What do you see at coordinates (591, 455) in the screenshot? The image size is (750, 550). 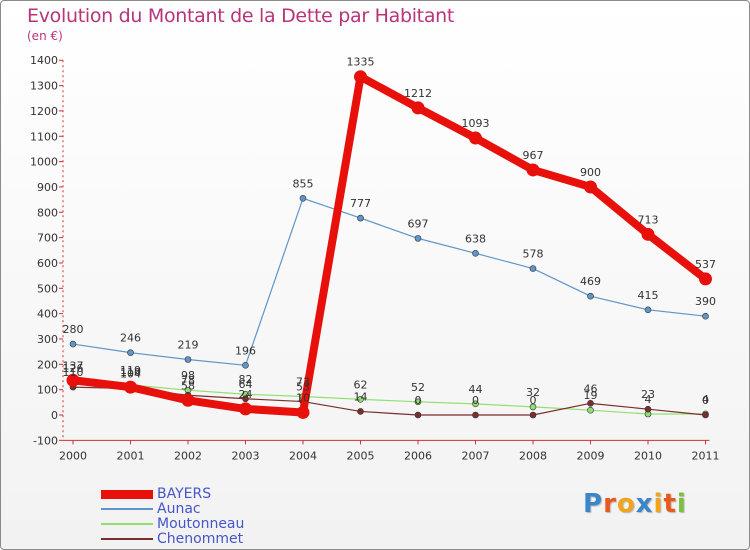 I see `x-tick-label: 2009` at bounding box center [591, 455].